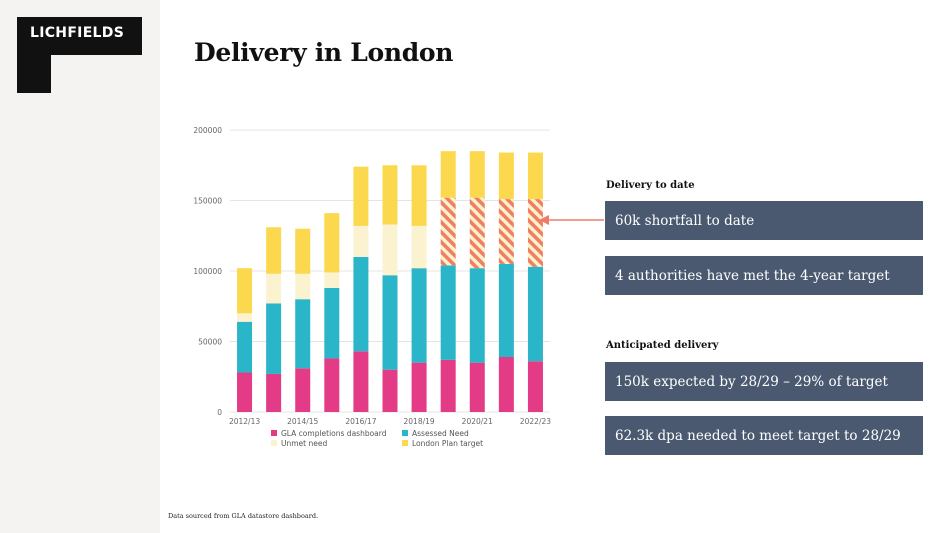 The height and width of the screenshot is (533, 948). I want to click on anticipated-heading: Anticipated delivery, so click(662, 345).